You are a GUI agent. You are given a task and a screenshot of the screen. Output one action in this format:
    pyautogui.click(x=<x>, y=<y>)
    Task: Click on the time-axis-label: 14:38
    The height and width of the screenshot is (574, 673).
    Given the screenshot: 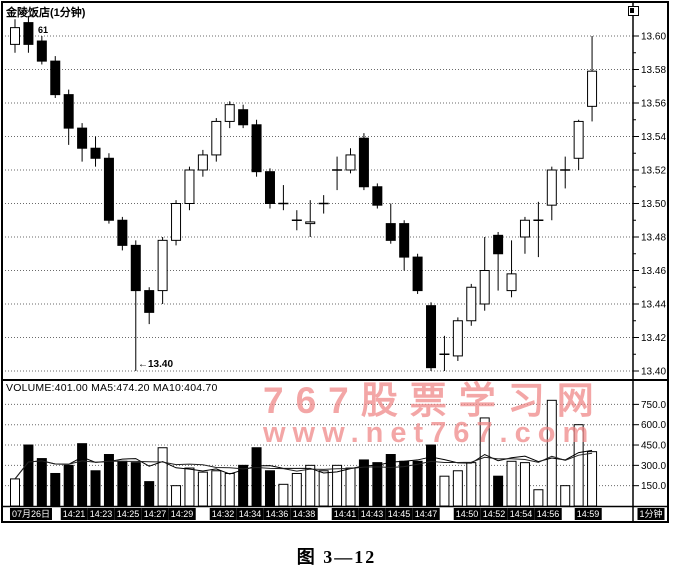 What is the action you would take?
    pyautogui.click(x=304, y=514)
    